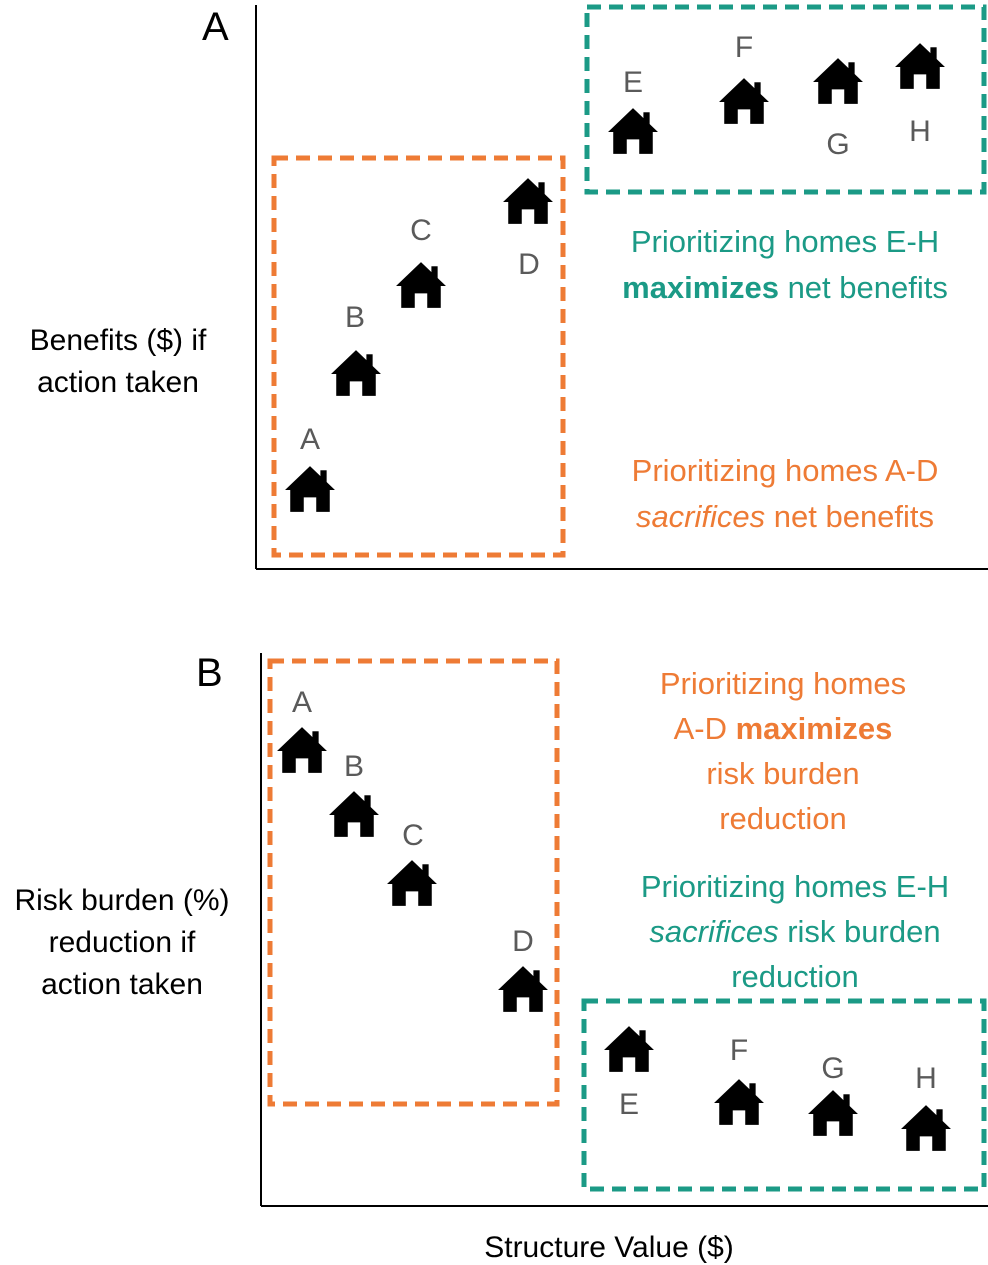 This screenshot has width=988, height=1265. I want to click on panel-a-teal-box, so click(785, 99).